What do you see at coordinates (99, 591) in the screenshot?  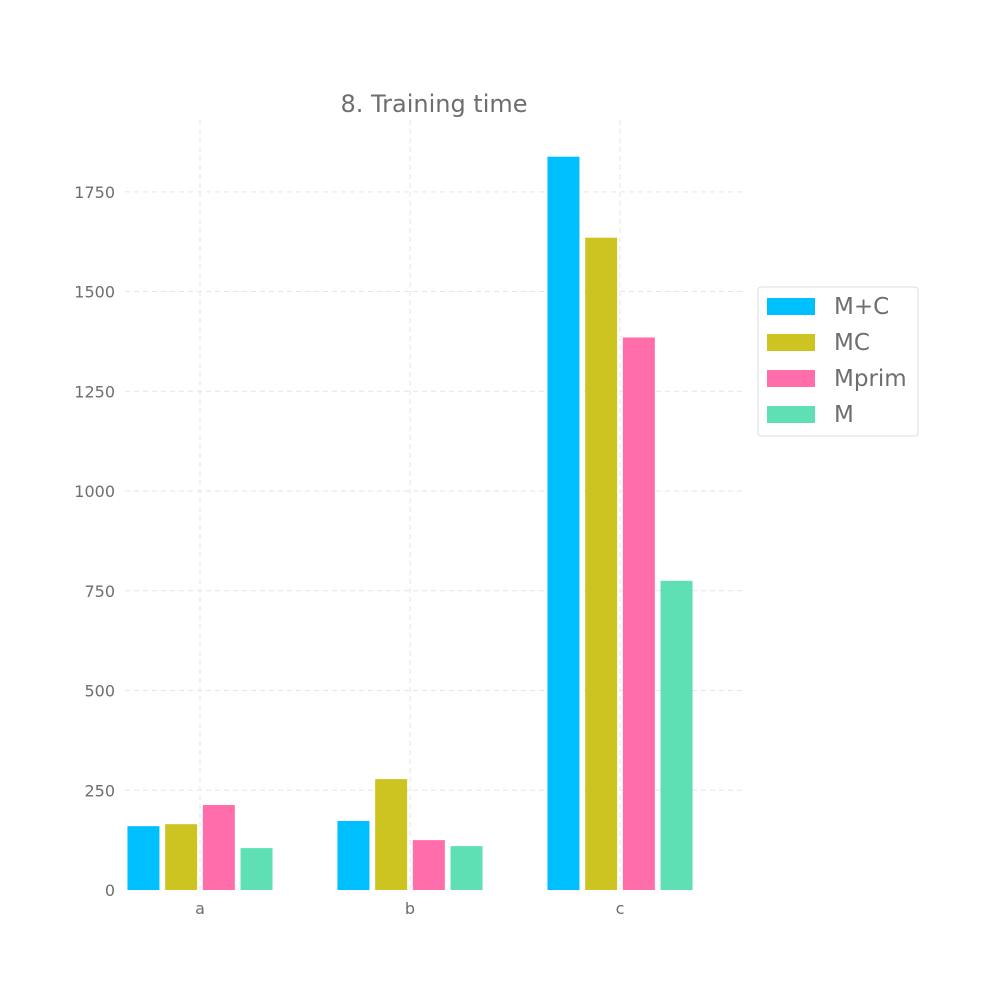 I see `y-tick-label: 750` at bounding box center [99, 591].